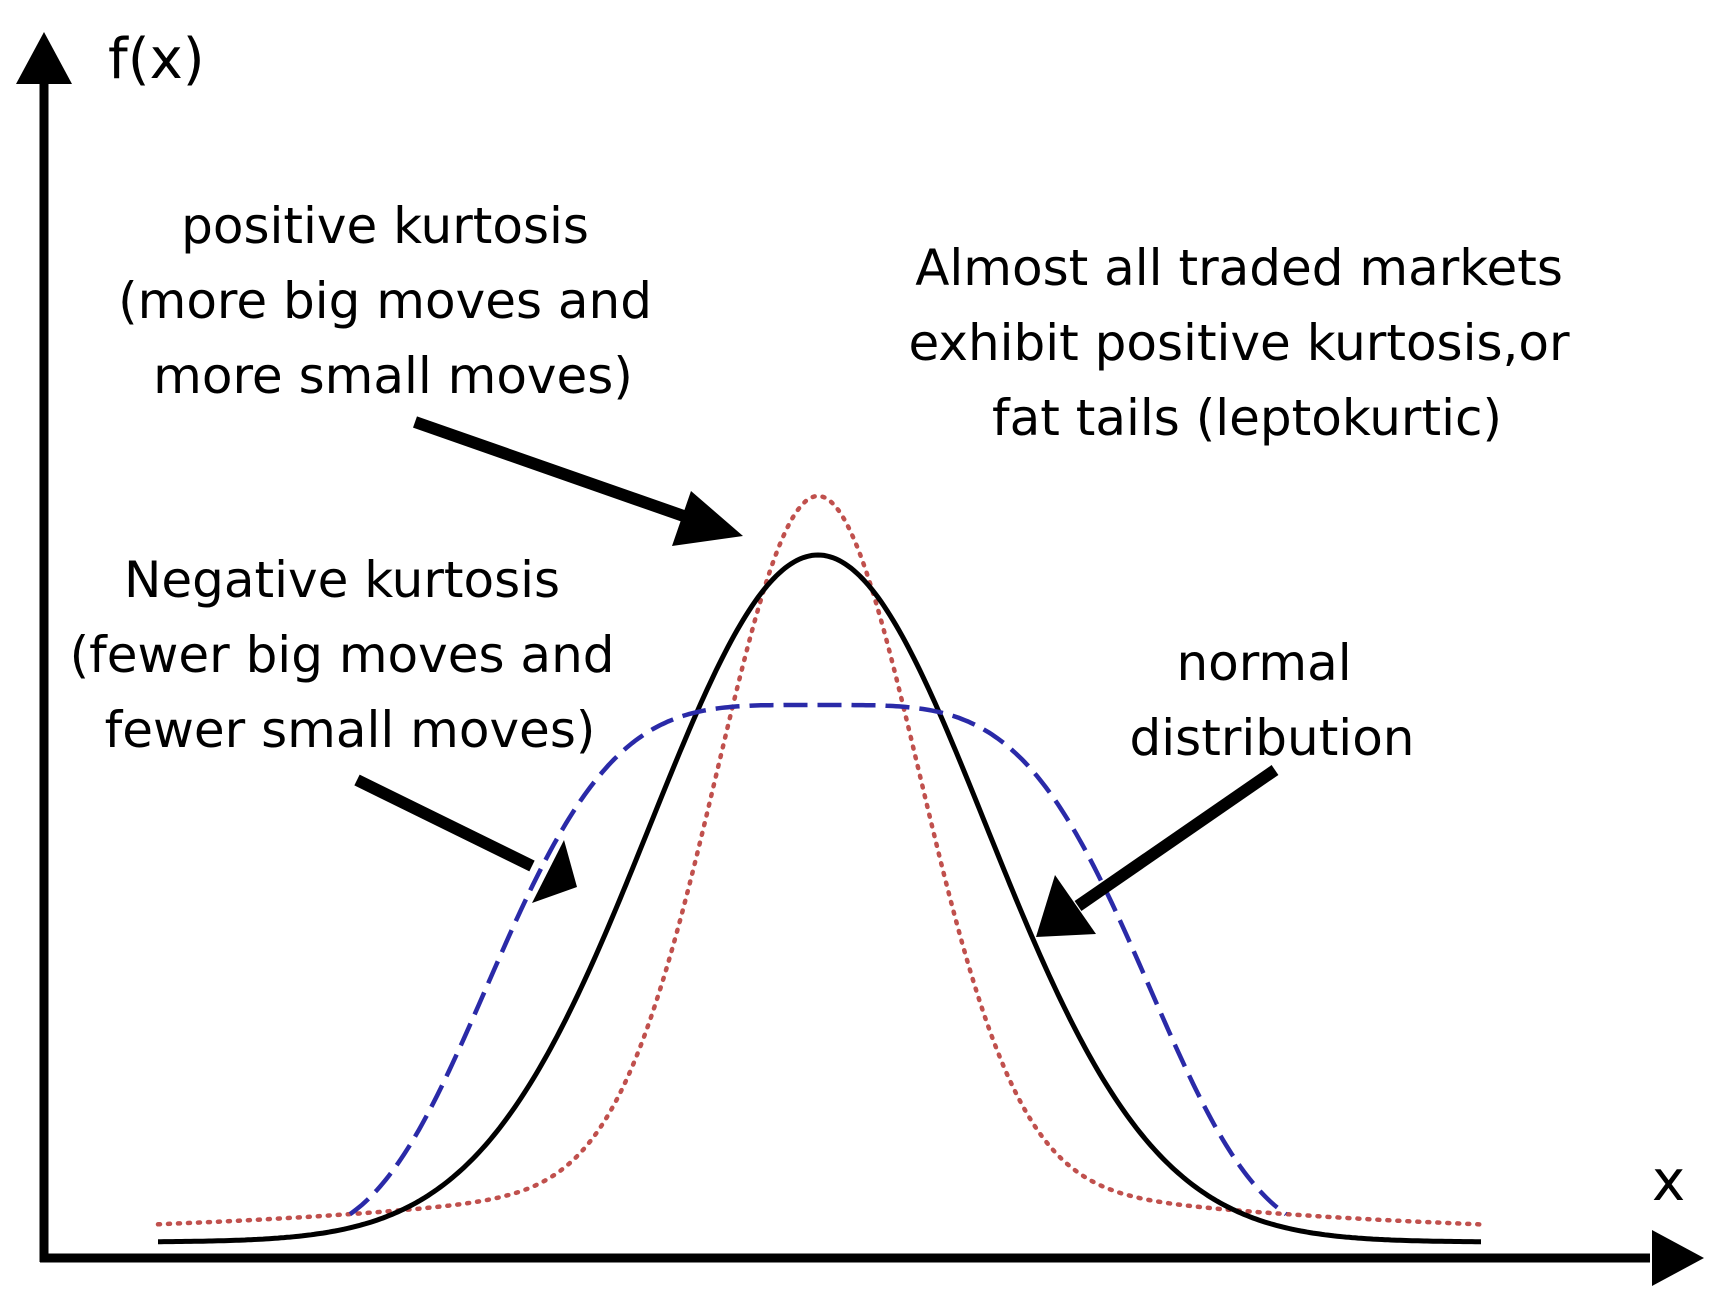  I want to click on normal-distribution-label: normal distribution, so click(1272, 700).